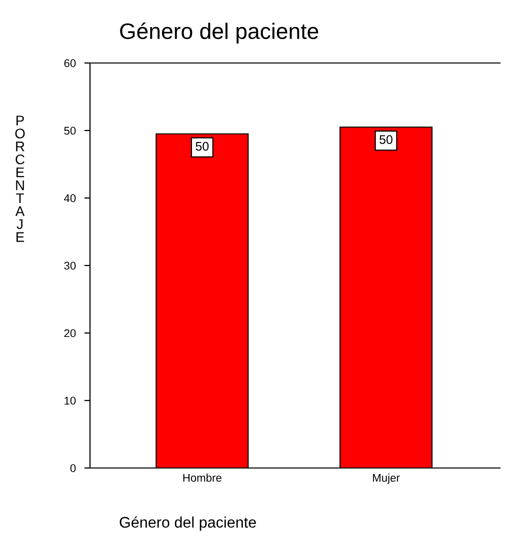  Describe the element at coordinates (70, 333) in the screenshot. I see `y-tick-label: 20` at that location.